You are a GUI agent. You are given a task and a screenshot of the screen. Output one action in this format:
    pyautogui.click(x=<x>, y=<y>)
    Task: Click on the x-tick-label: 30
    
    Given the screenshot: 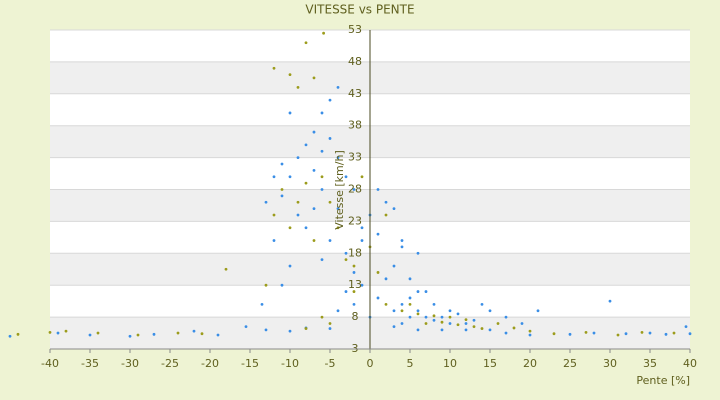 What is the action you would take?
    pyautogui.click(x=610, y=363)
    